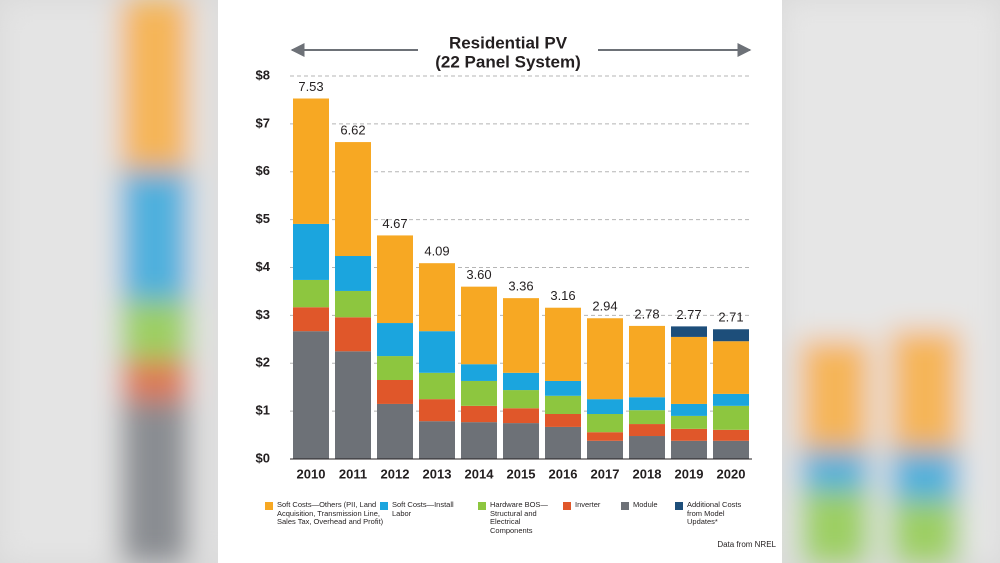 The image size is (1000, 563). Describe the element at coordinates (508, 61) in the screenshot. I see `chart-subtitle: (22 Panel System)` at that location.